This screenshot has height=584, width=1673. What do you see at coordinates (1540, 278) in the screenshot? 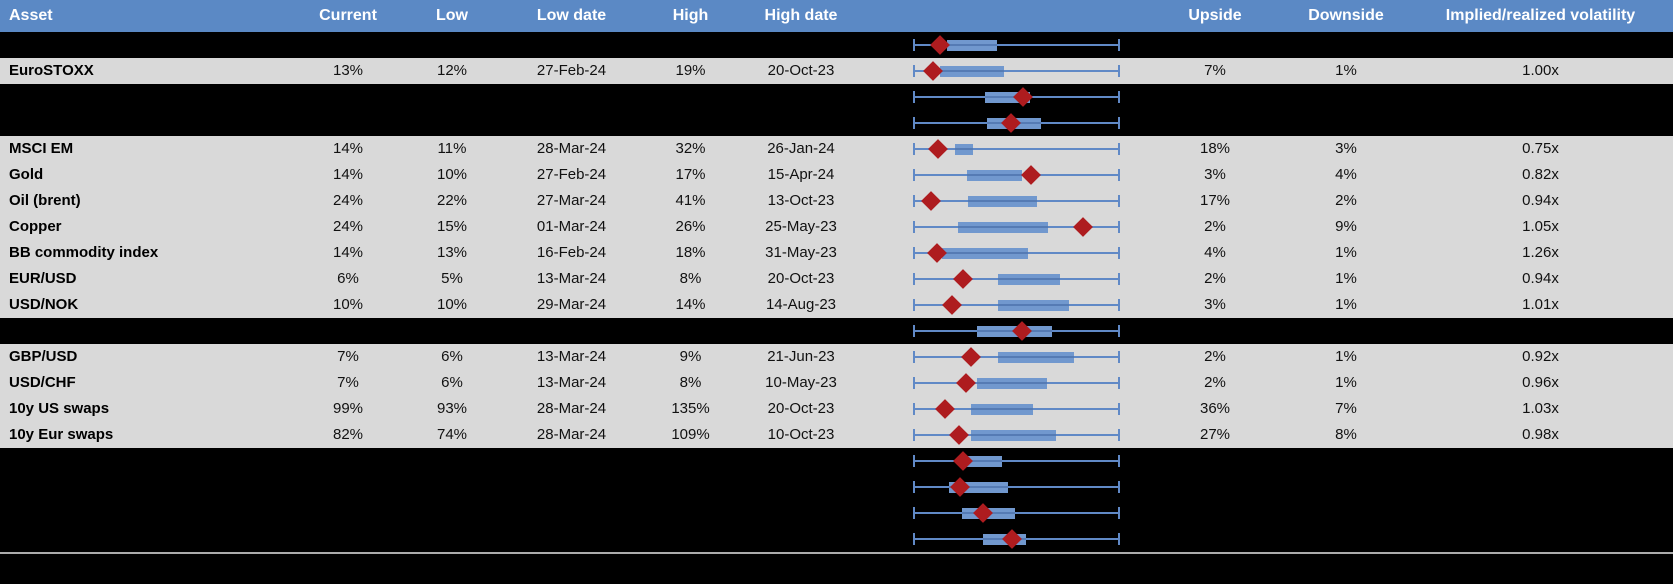
I see `cell-implied-realized: 0.94x` at bounding box center [1540, 278].